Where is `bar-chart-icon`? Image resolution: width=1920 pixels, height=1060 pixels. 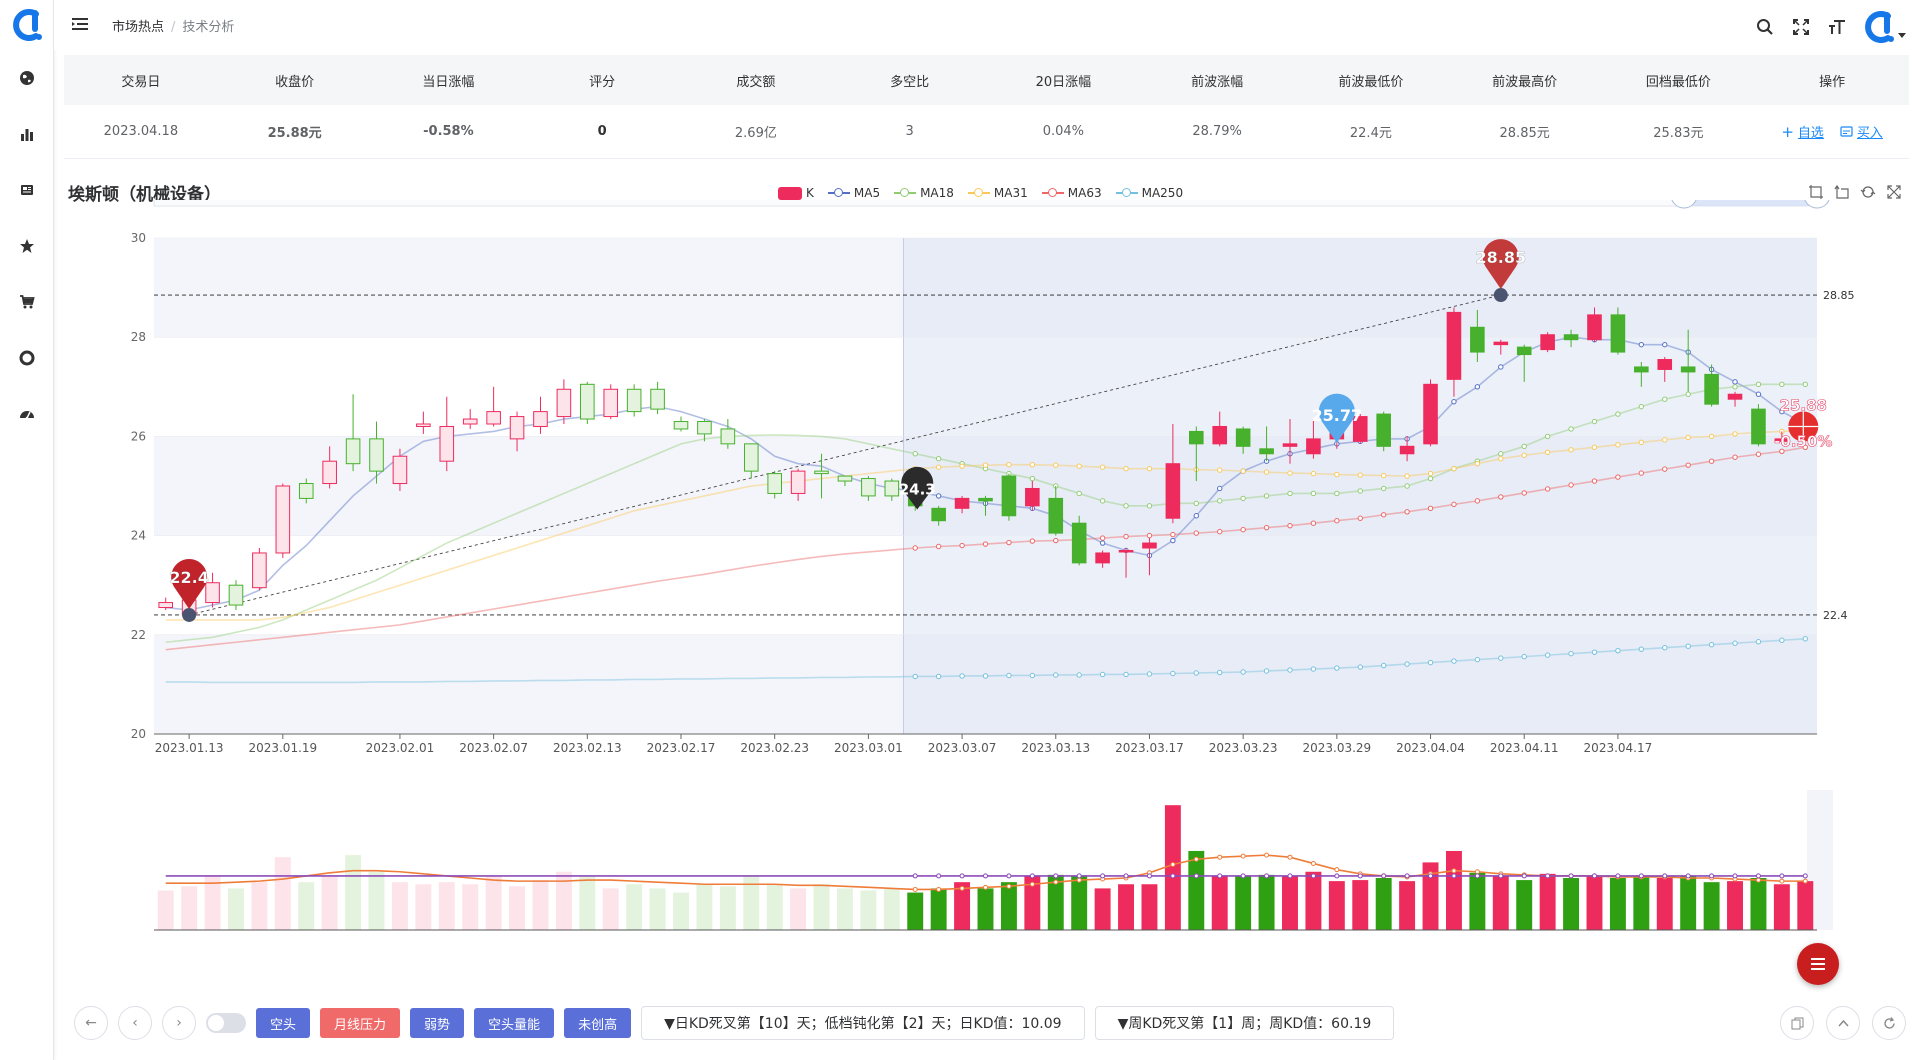
bar-chart-icon is located at coordinates (27, 134).